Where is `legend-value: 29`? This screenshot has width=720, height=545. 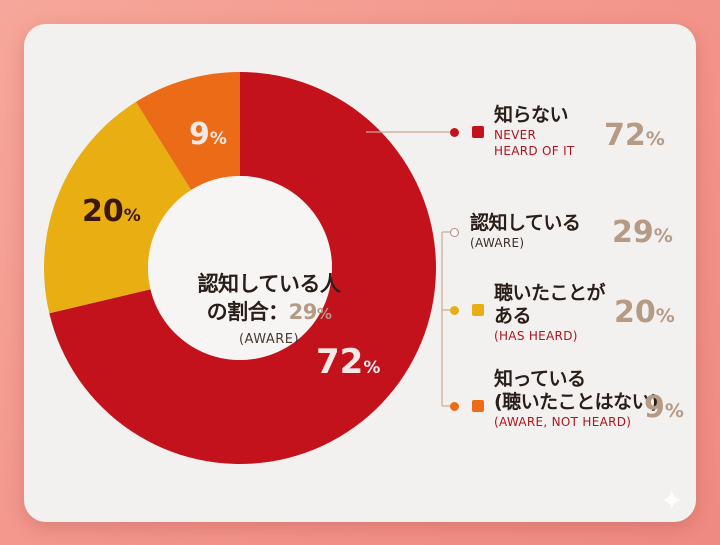 legend-value: 29 is located at coordinates (633, 232).